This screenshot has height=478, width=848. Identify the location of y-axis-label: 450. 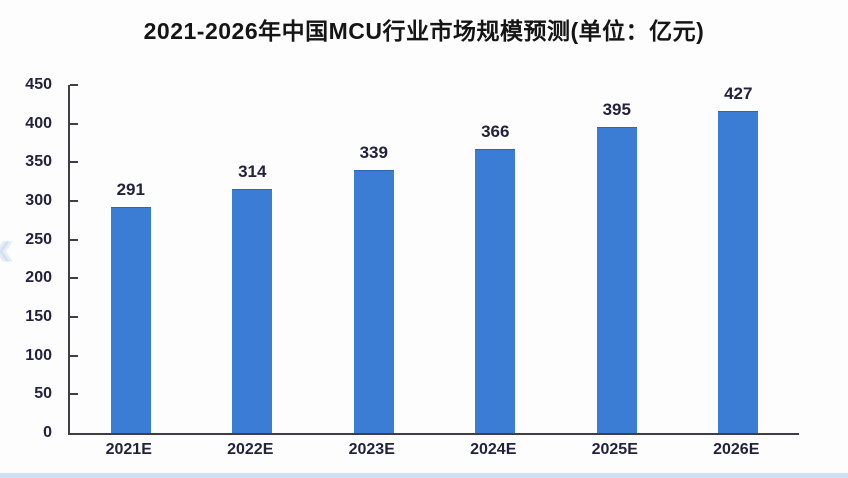
(38, 84).